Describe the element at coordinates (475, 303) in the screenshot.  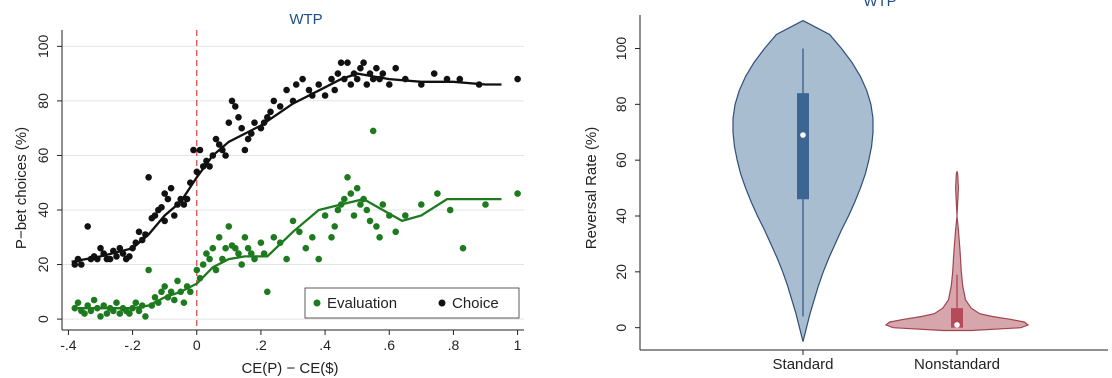
I see `legend-choice-label: Choice` at that location.